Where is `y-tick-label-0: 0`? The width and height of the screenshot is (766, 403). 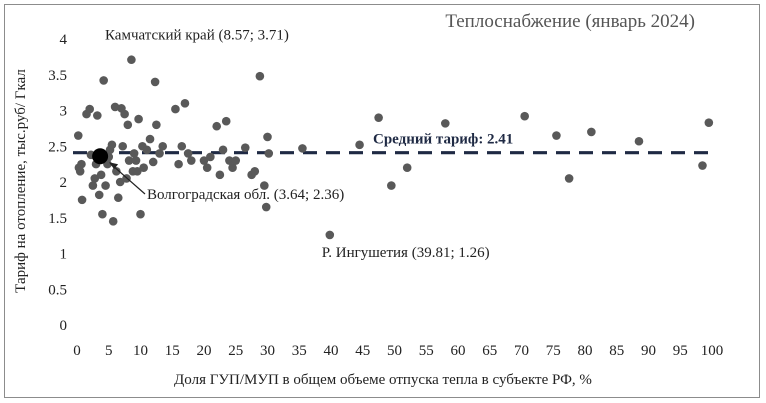 y-tick-label-0: 0 is located at coordinates (64, 326).